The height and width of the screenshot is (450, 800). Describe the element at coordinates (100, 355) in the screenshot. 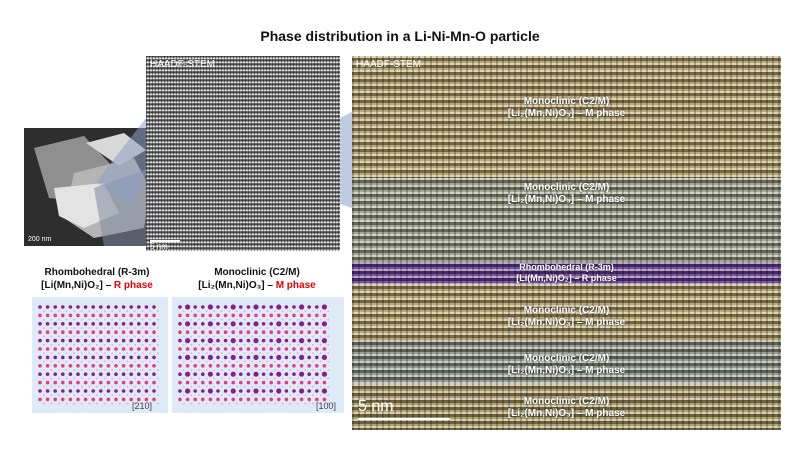

I see `rhombohedral-structure-model: [210]` at that location.